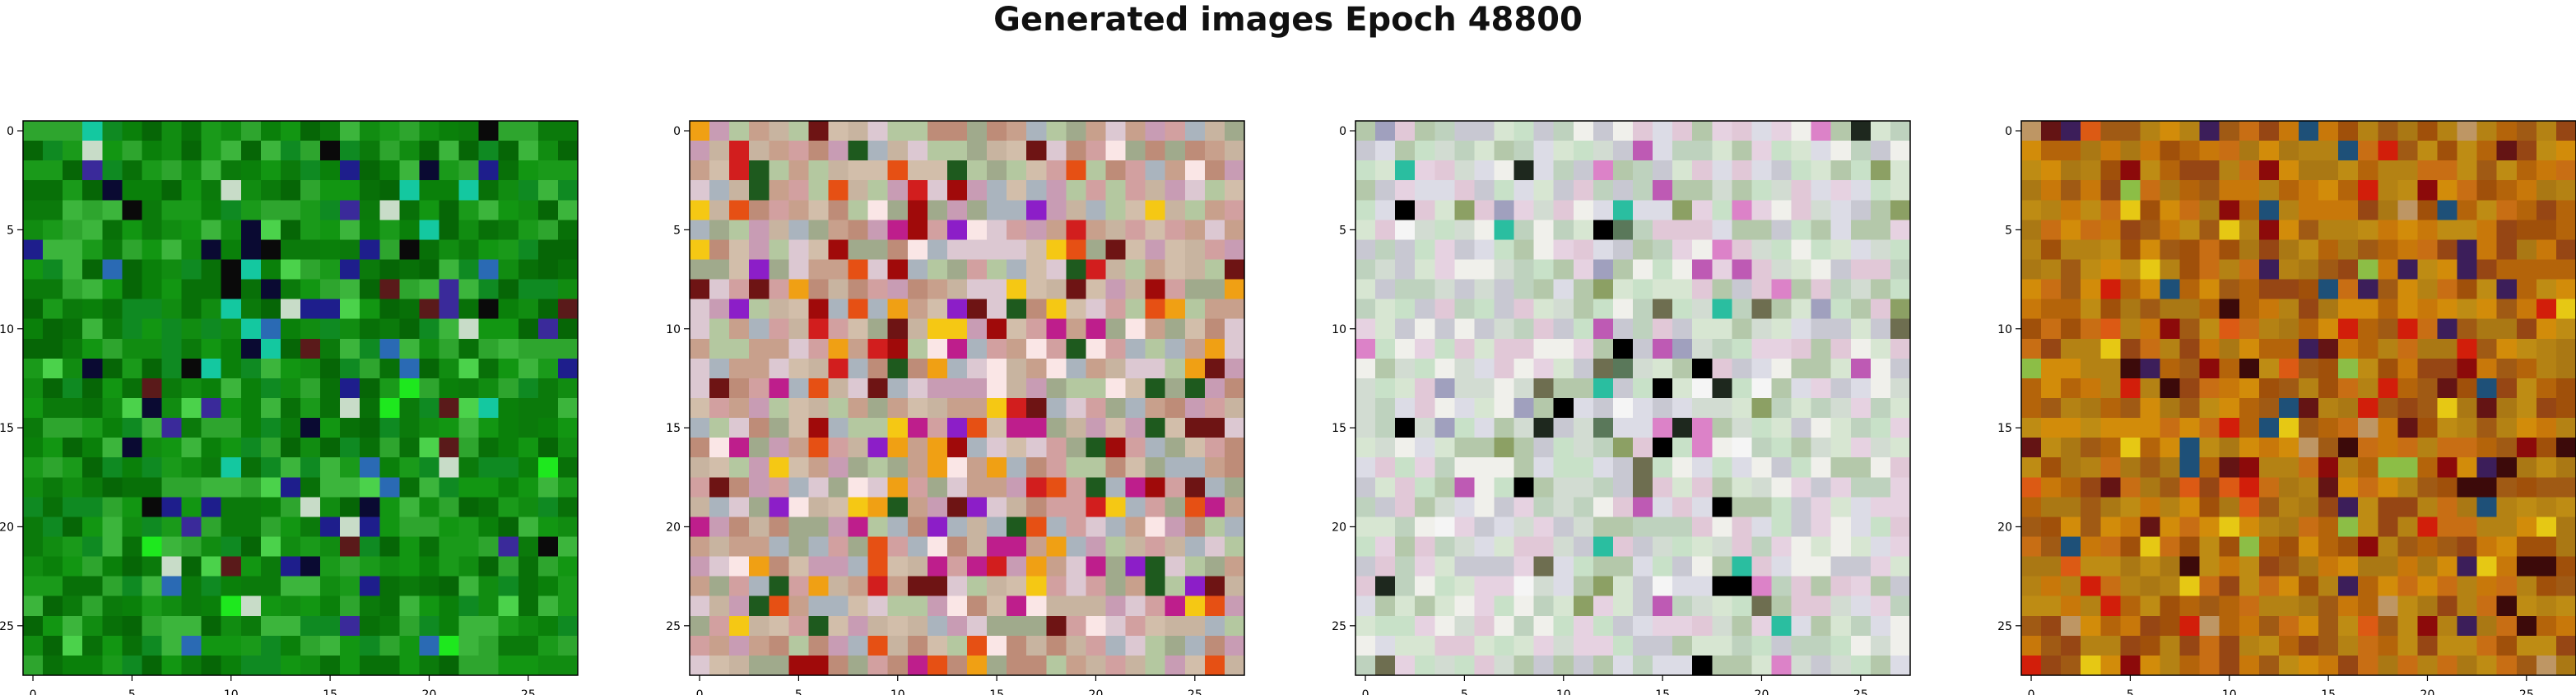 This screenshot has width=2576, height=695. Describe the element at coordinates (673, 527) in the screenshot. I see `y-tick-label: 20` at that location.